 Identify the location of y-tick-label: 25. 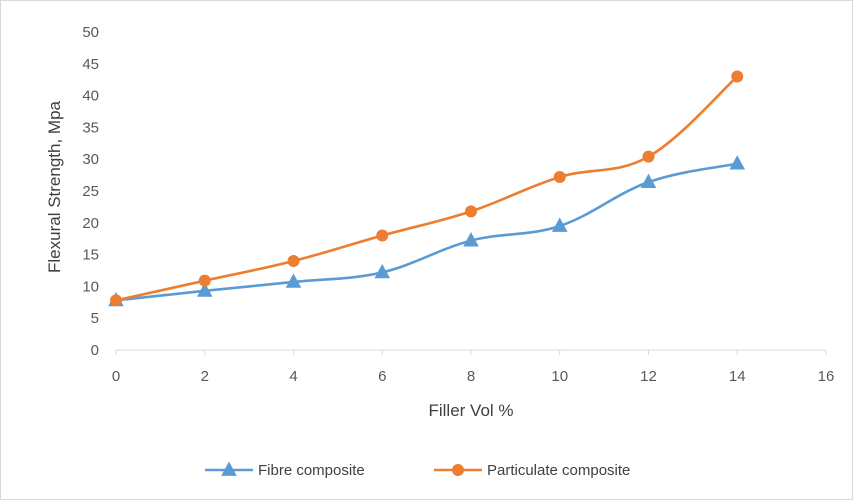
(90, 191).